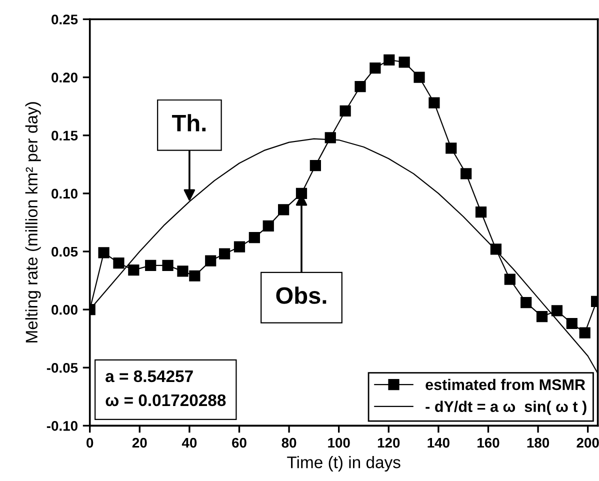 This screenshot has width=599, height=481. Describe the element at coordinates (506, 407) in the screenshot. I see `legend-label: - dY/dt = a ω sin( ω t )` at that location.